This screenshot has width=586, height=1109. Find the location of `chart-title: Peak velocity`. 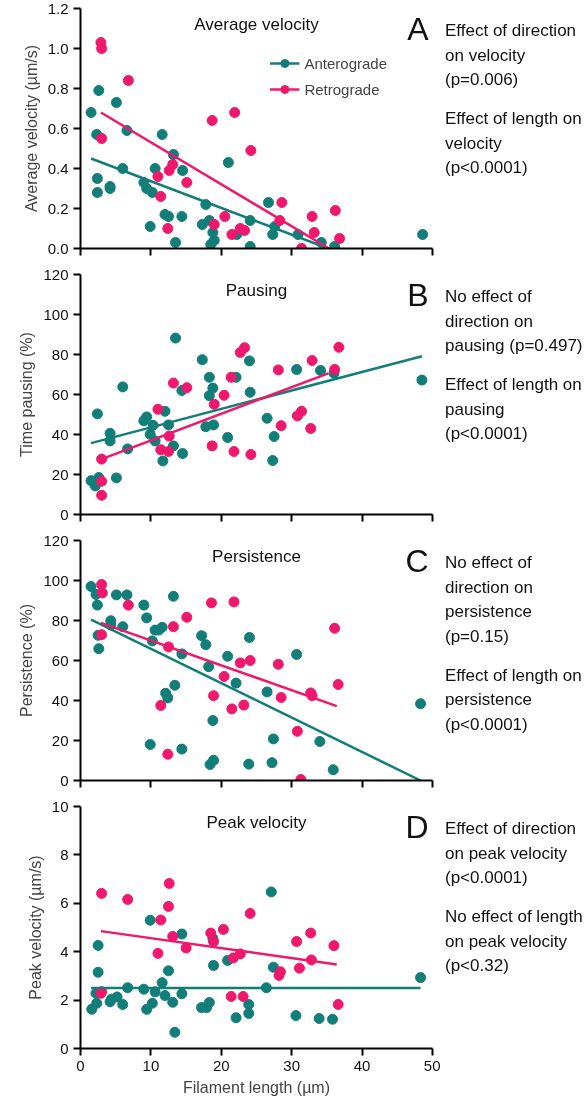

chart-title: Peak velocity is located at coordinates (257, 822).